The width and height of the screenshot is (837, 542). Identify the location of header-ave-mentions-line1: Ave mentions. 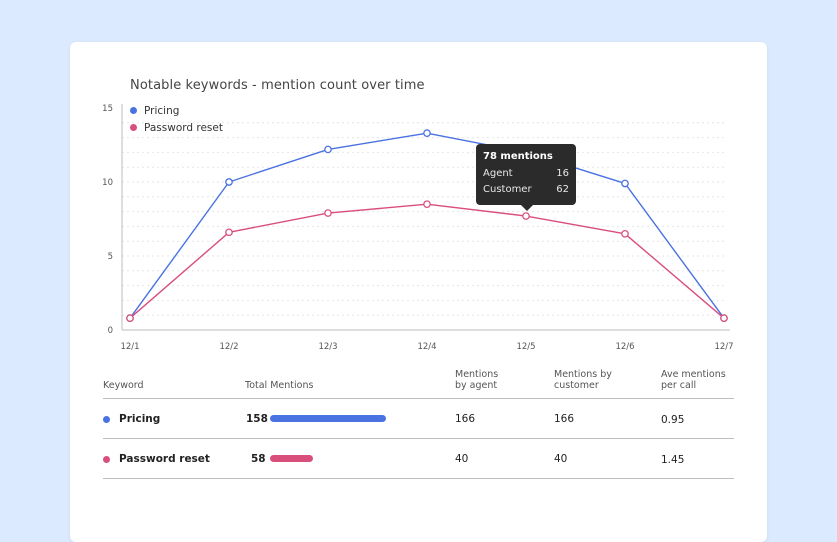
(693, 374).